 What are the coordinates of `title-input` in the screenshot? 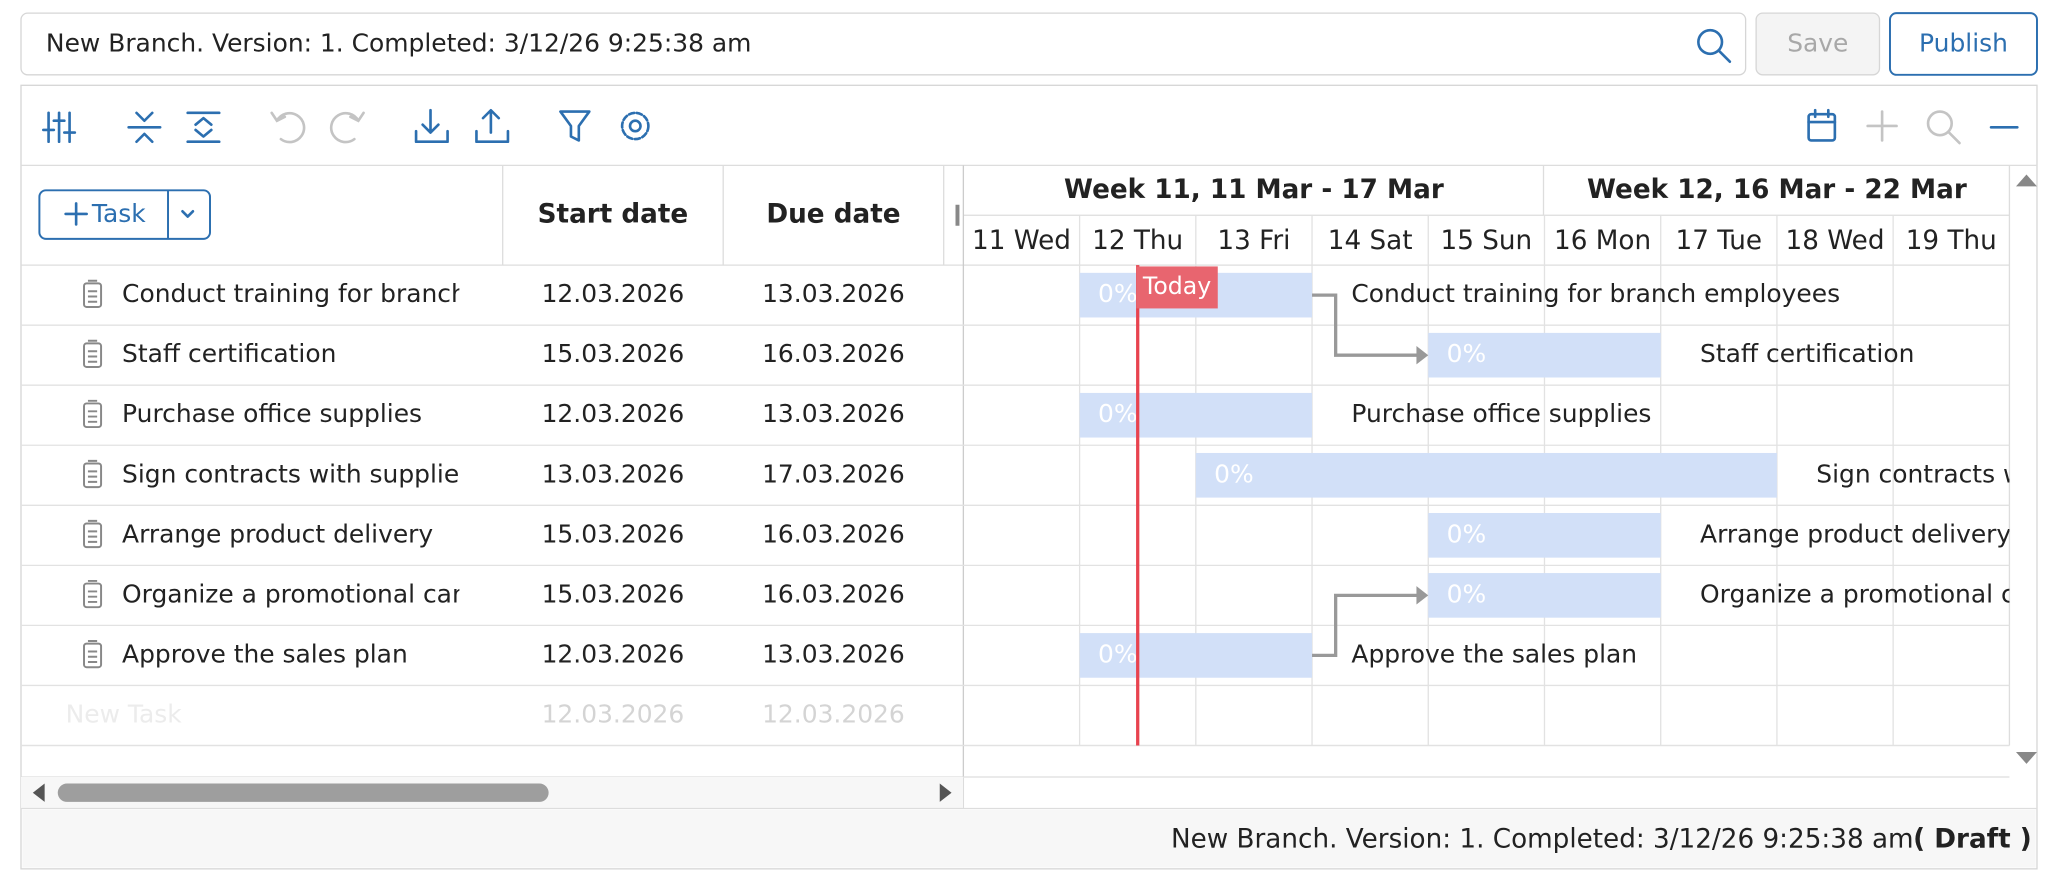 It's located at (883, 44).